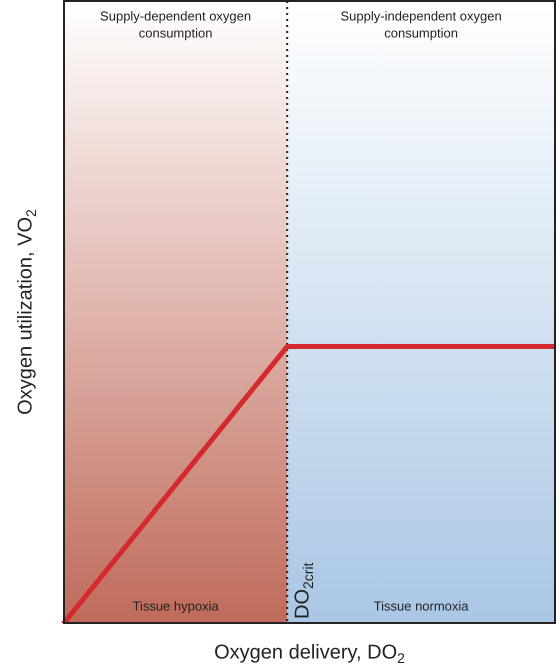 The image size is (556, 671). I want to click on text: Supply-independent oxygen consumption, so click(421, 24).